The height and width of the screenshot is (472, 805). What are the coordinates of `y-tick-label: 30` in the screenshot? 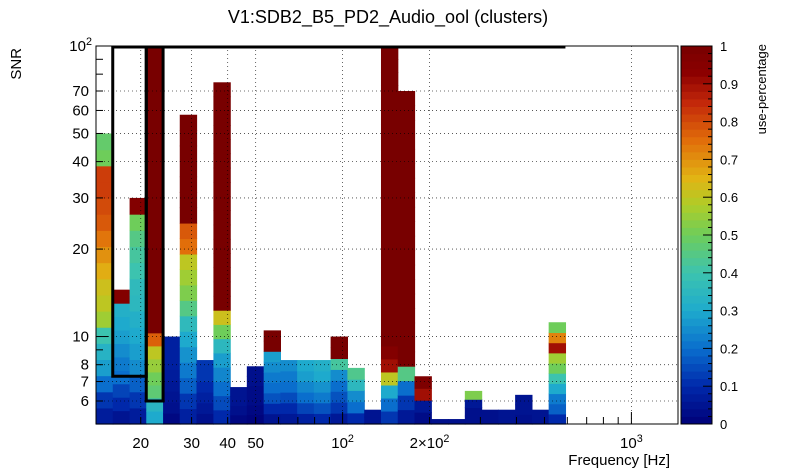 It's located at (80, 198).